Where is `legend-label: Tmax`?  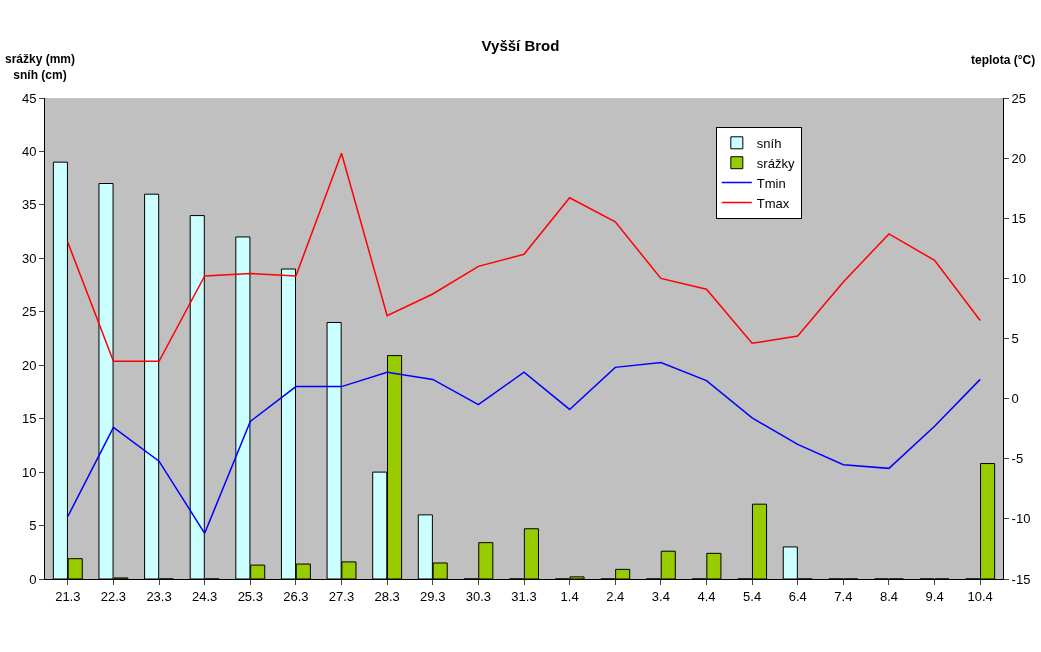
legend-label: Tmax is located at coordinates (773, 203).